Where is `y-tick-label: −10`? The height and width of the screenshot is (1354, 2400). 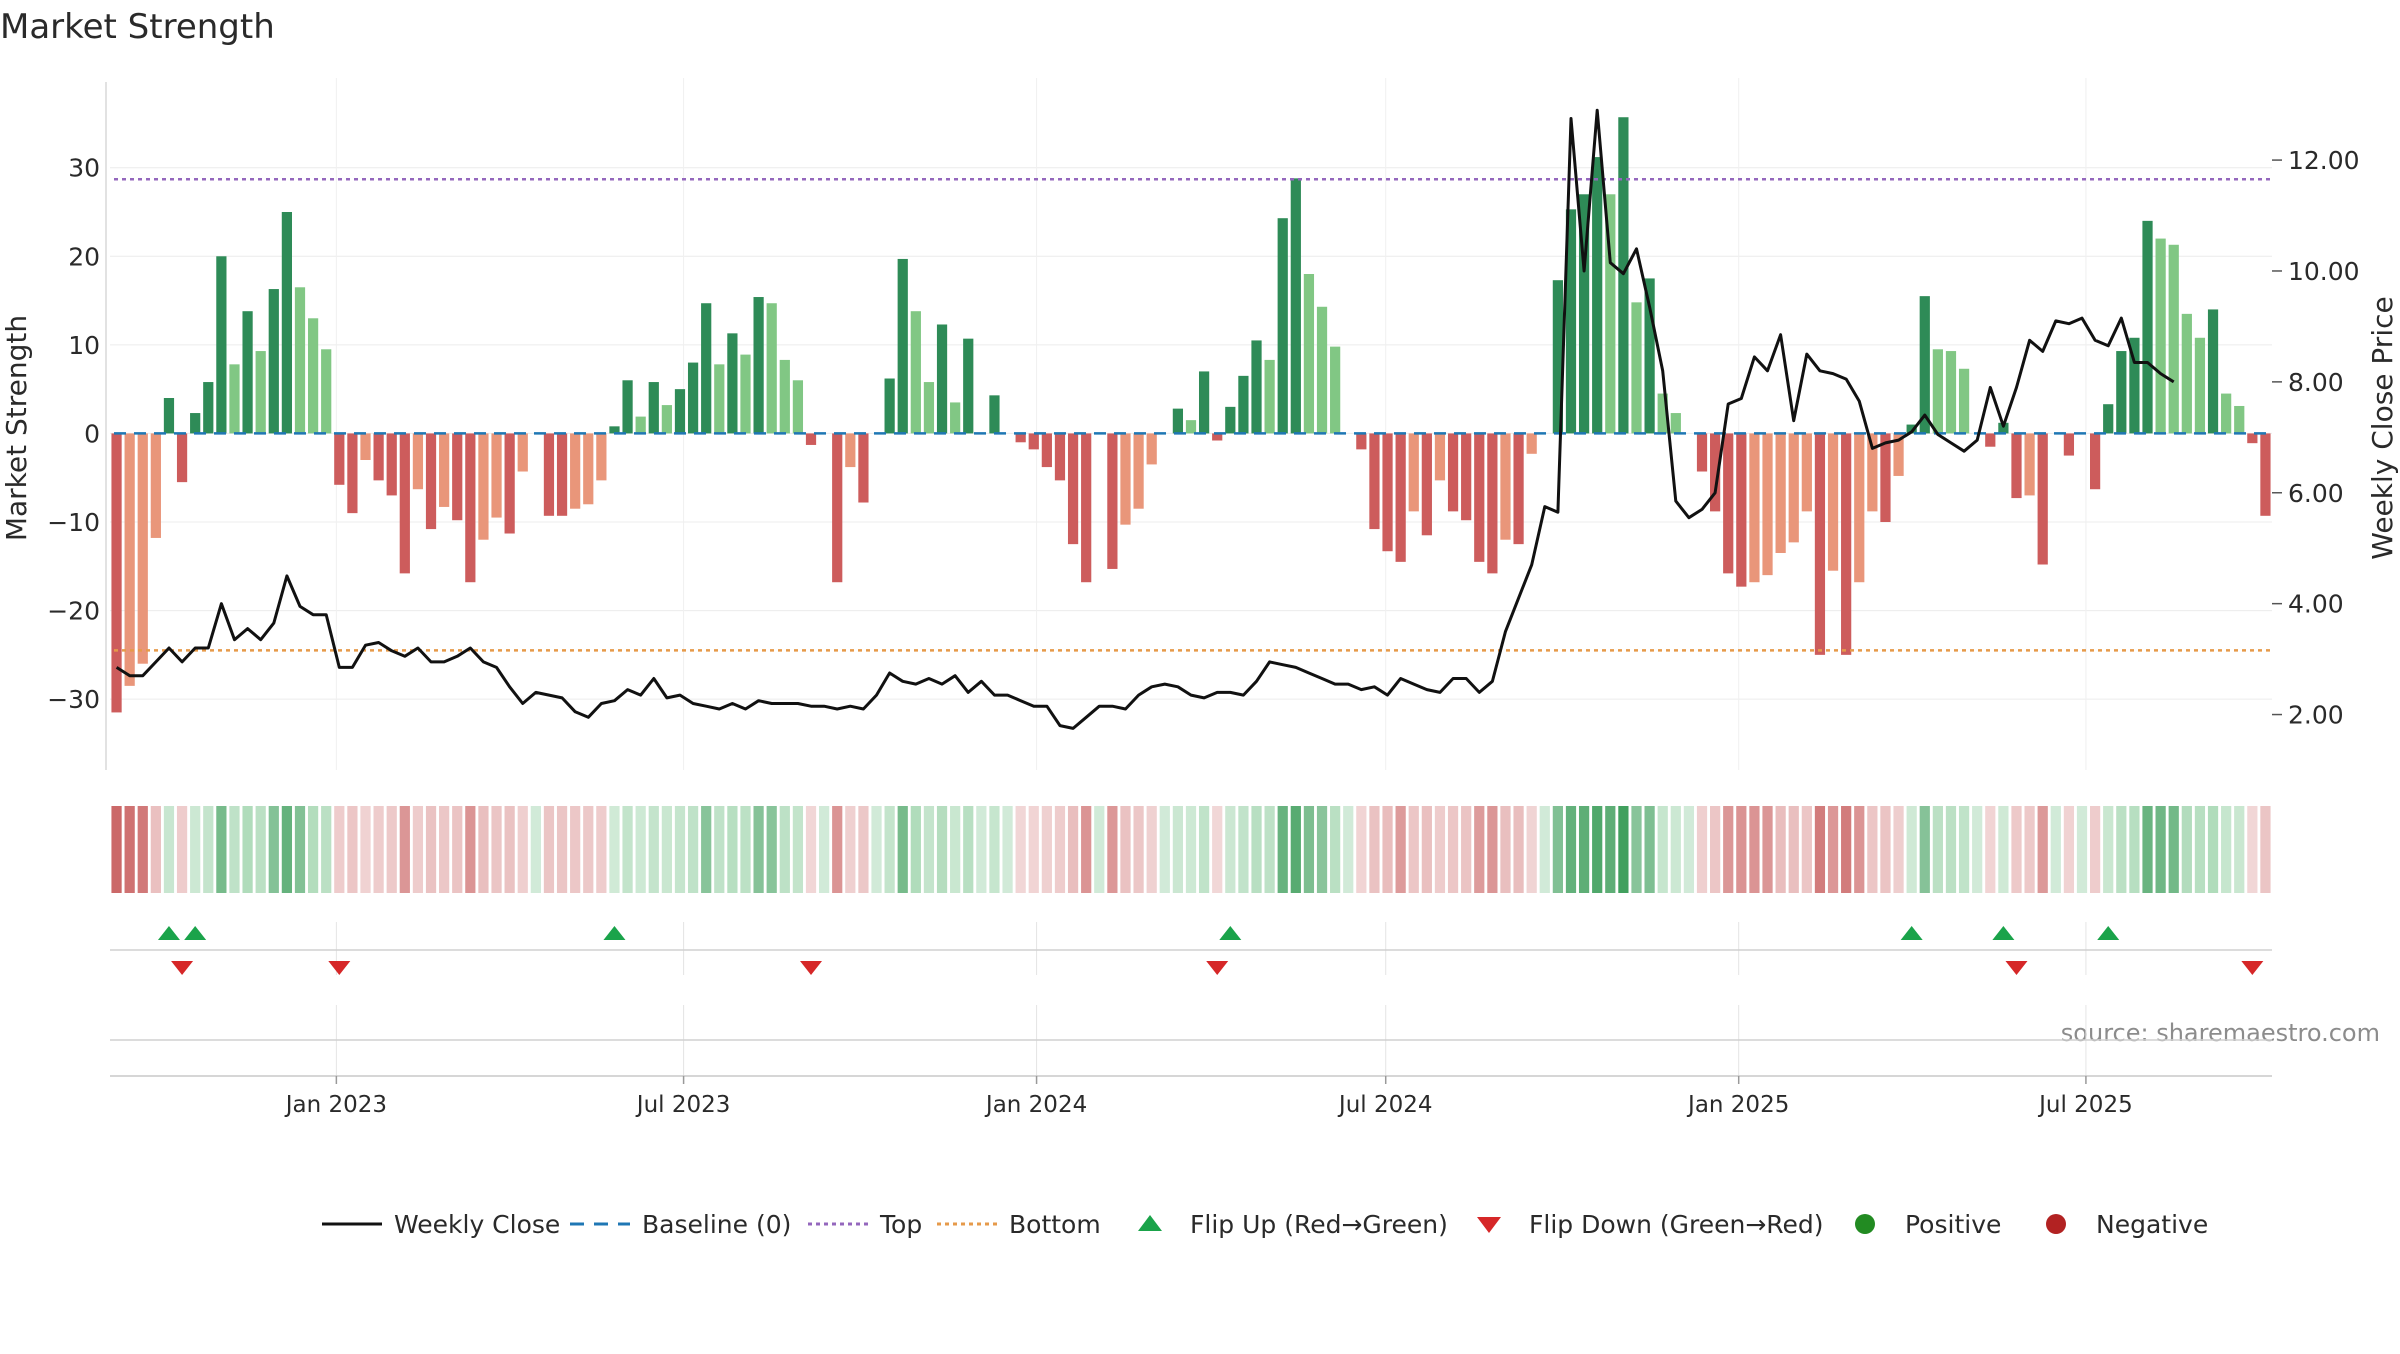 y-tick-label: −10 is located at coordinates (73, 522).